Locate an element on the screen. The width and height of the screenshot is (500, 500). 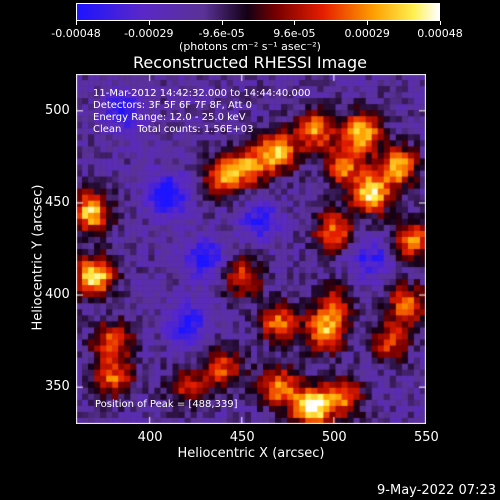
colorbar-tick-label: -9.6e-05 is located at coordinates (221, 33).